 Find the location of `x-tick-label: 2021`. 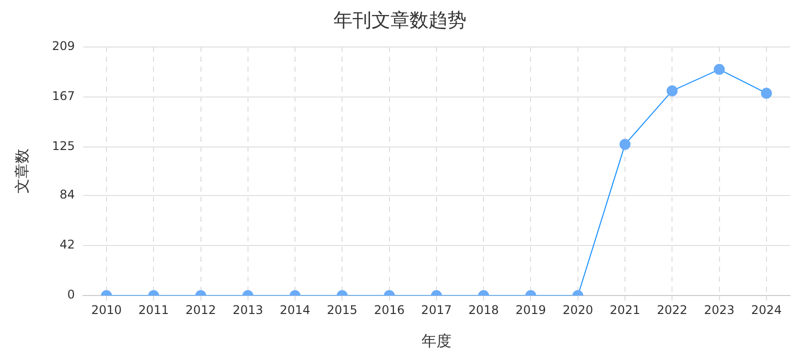

x-tick-label: 2021 is located at coordinates (625, 309).